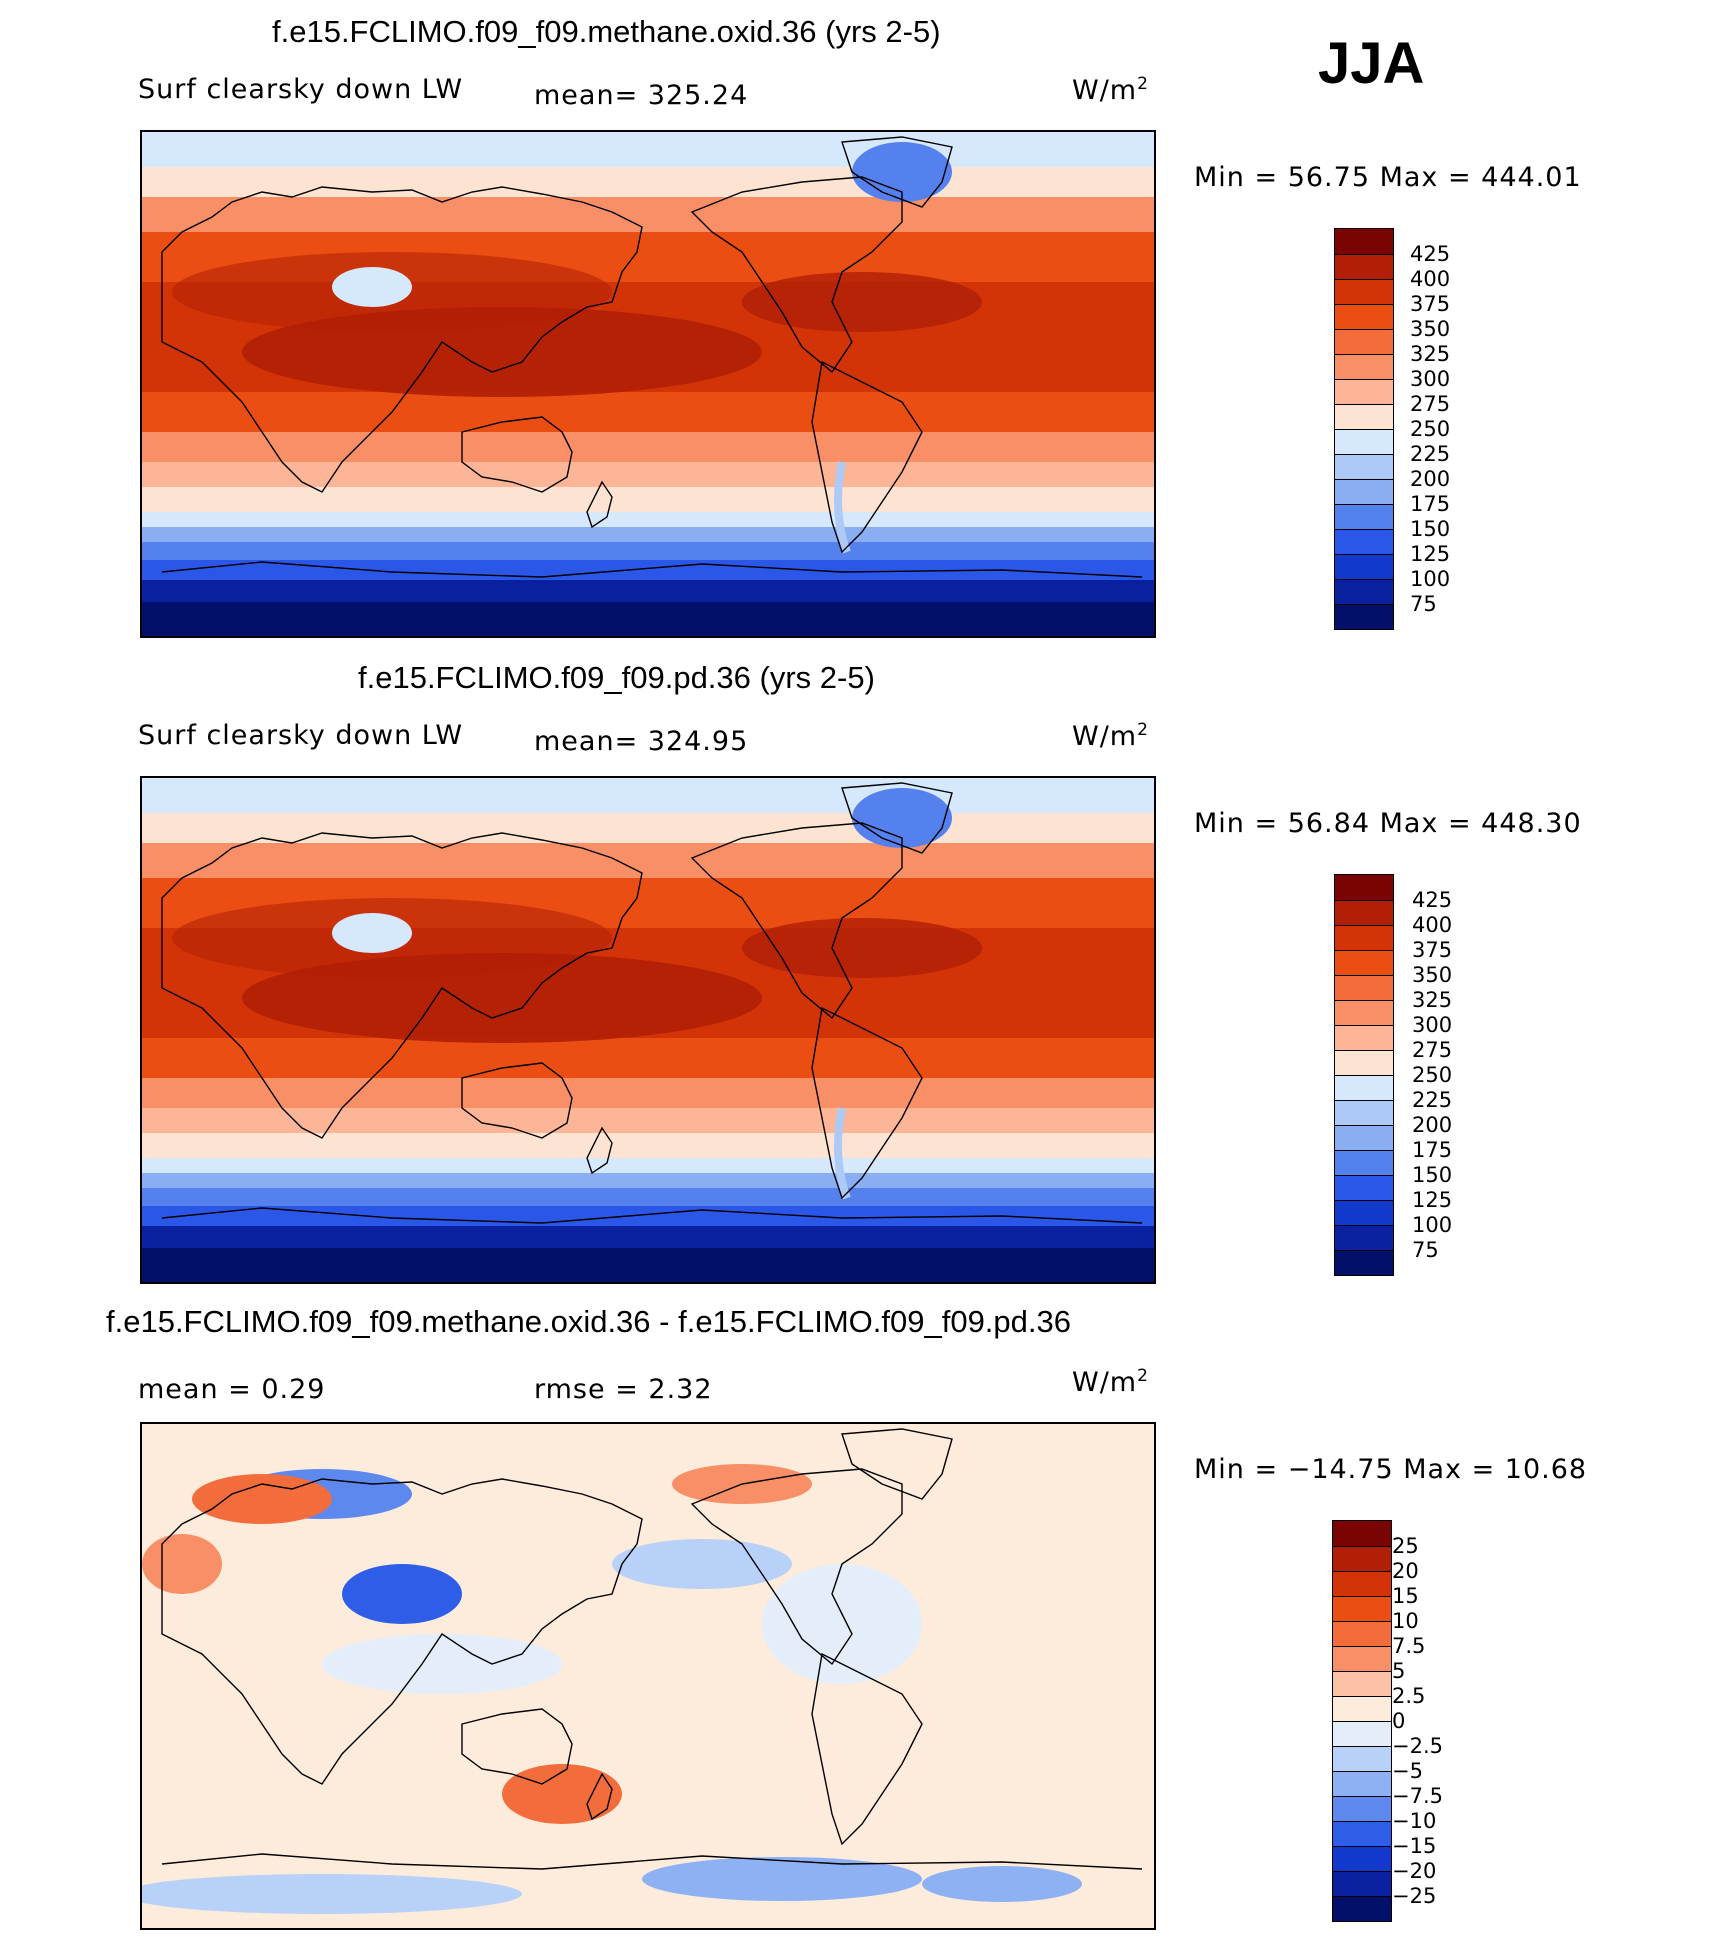 The image size is (1710, 1936). Describe the element at coordinates (842, 1153) in the screenshot. I see `andes-cold` at that location.